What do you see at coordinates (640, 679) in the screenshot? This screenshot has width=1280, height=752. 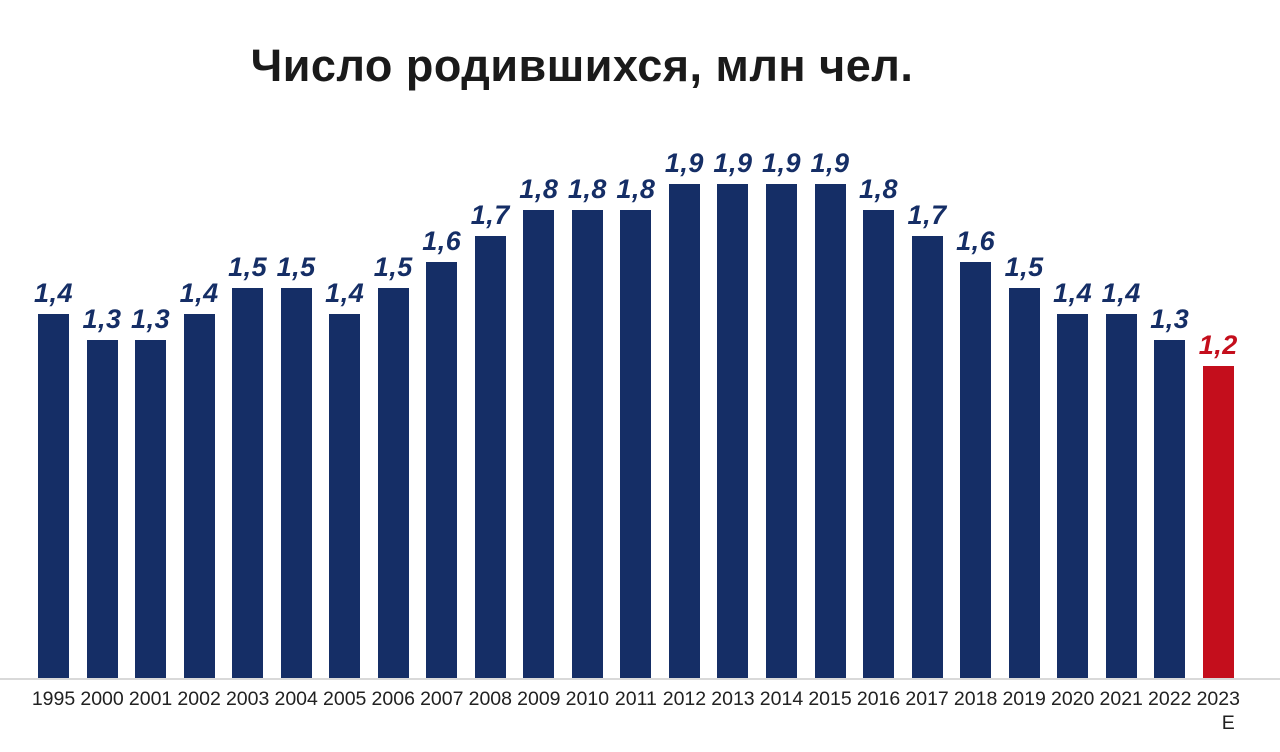 I see `x-axis-line` at bounding box center [640, 679].